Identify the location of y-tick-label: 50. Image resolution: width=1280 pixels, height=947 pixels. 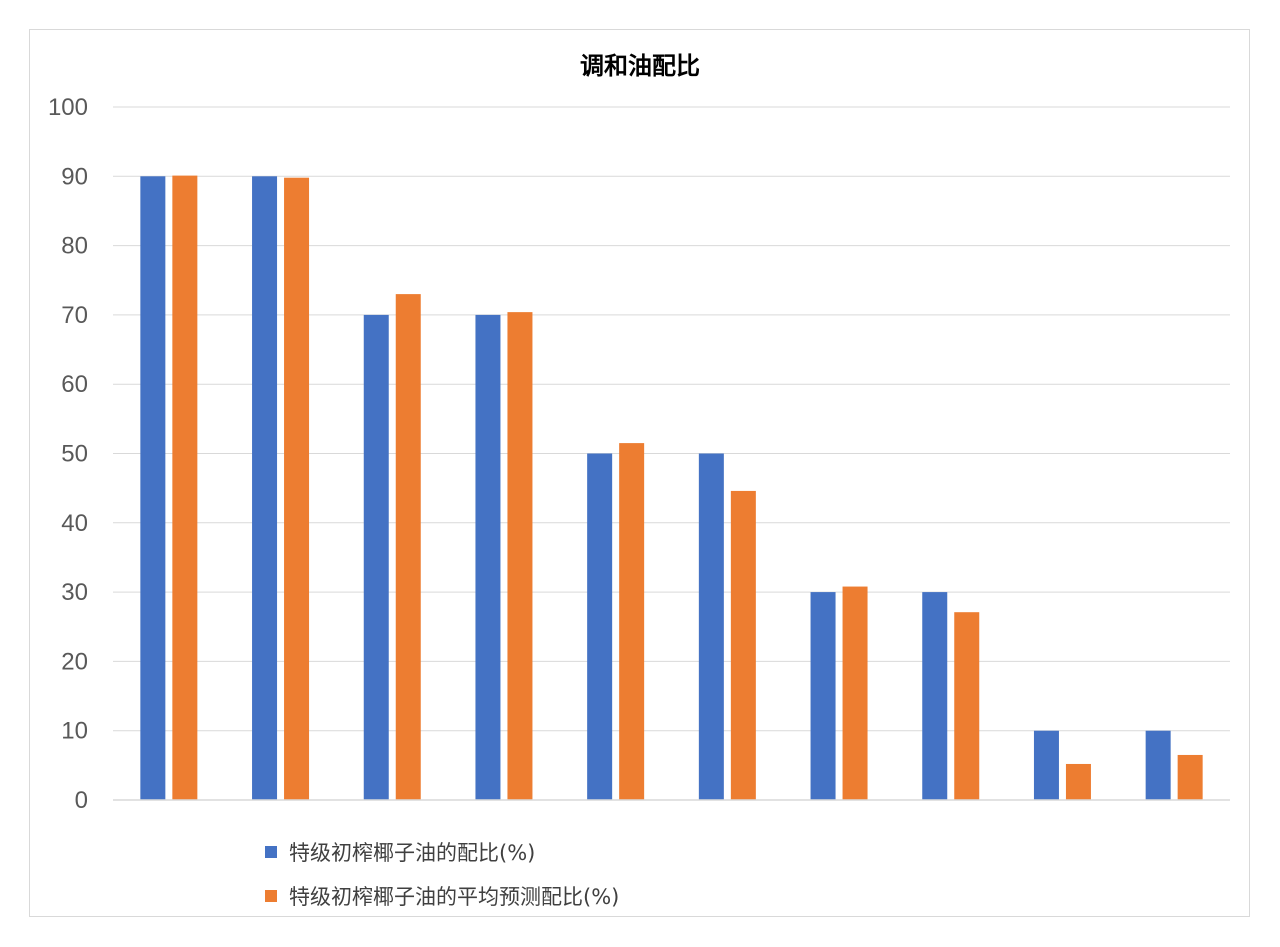
(74, 454).